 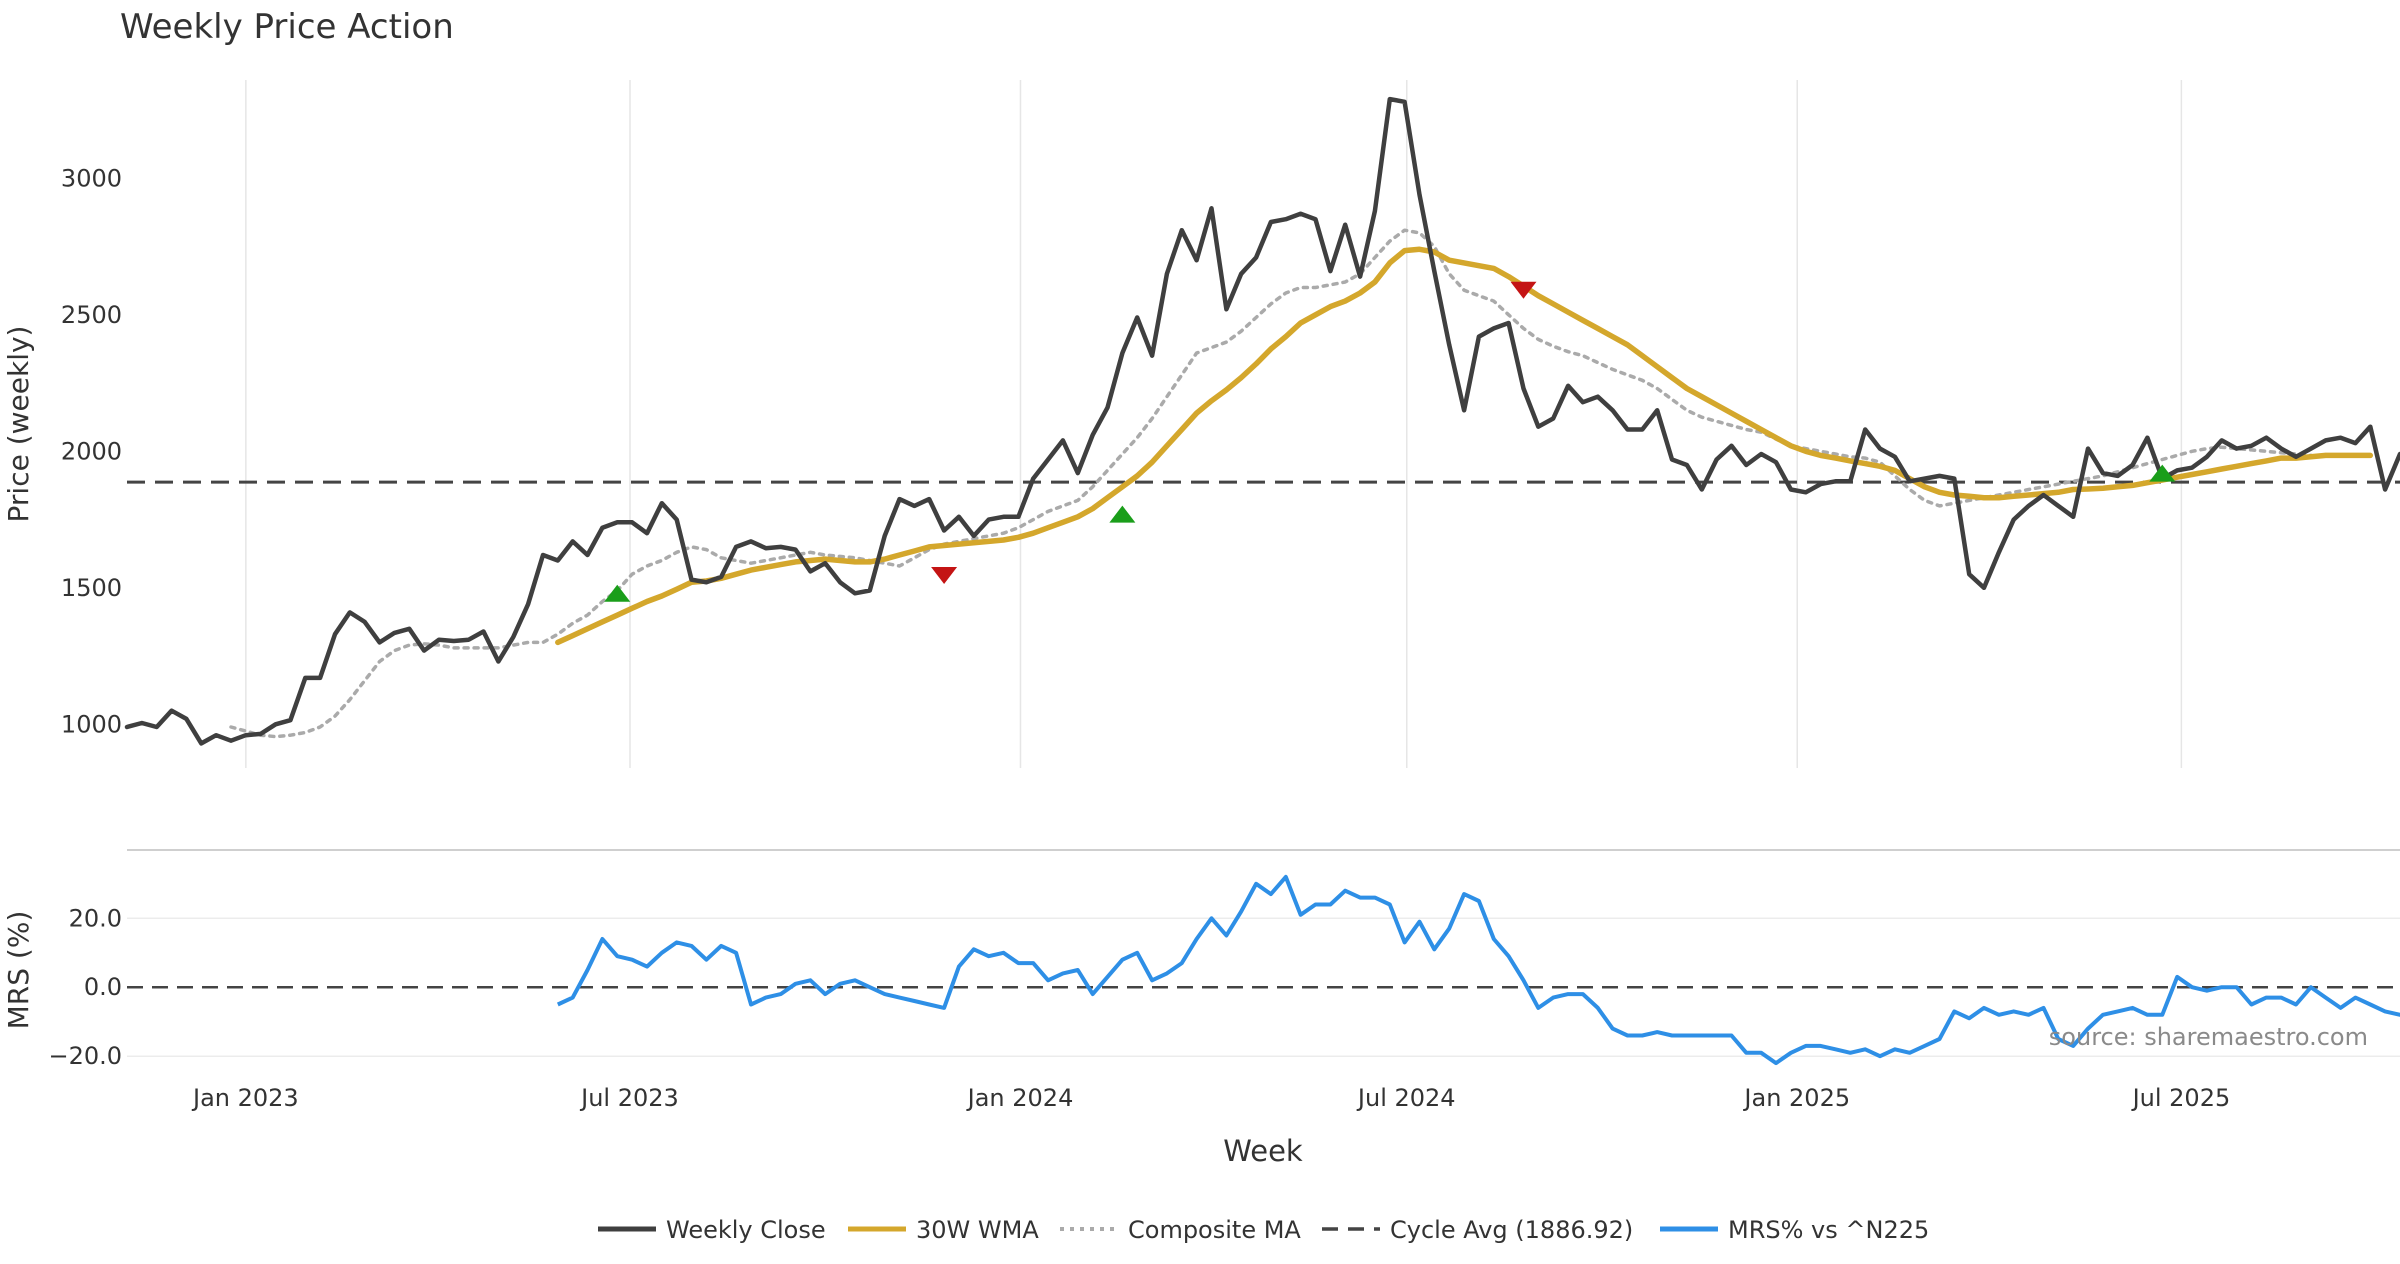 What do you see at coordinates (103, 987) in the screenshot?
I see `mrs-y-tick-label: 0.0` at bounding box center [103, 987].